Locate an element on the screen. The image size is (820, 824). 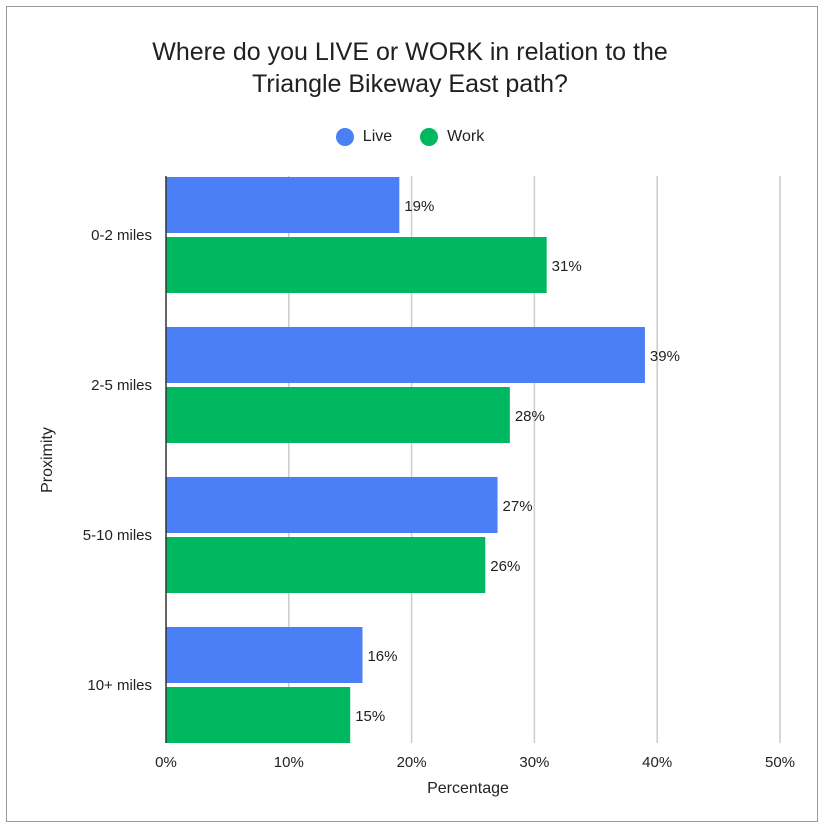
chart-title-line-2: Triangle Bikeway East path? is located at coordinates (410, 84).